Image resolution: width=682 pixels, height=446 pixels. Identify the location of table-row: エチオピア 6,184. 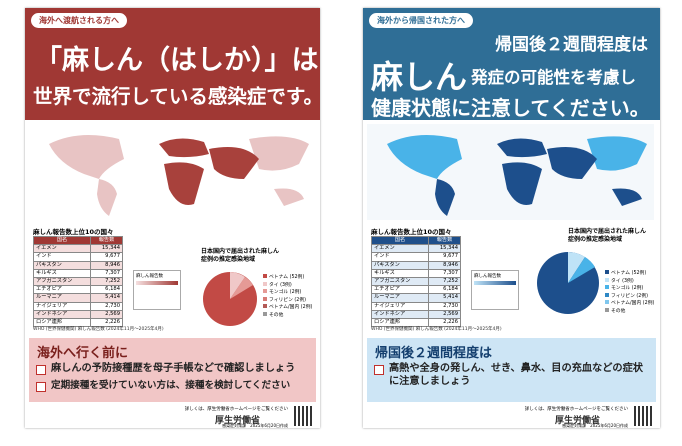
(415, 290).